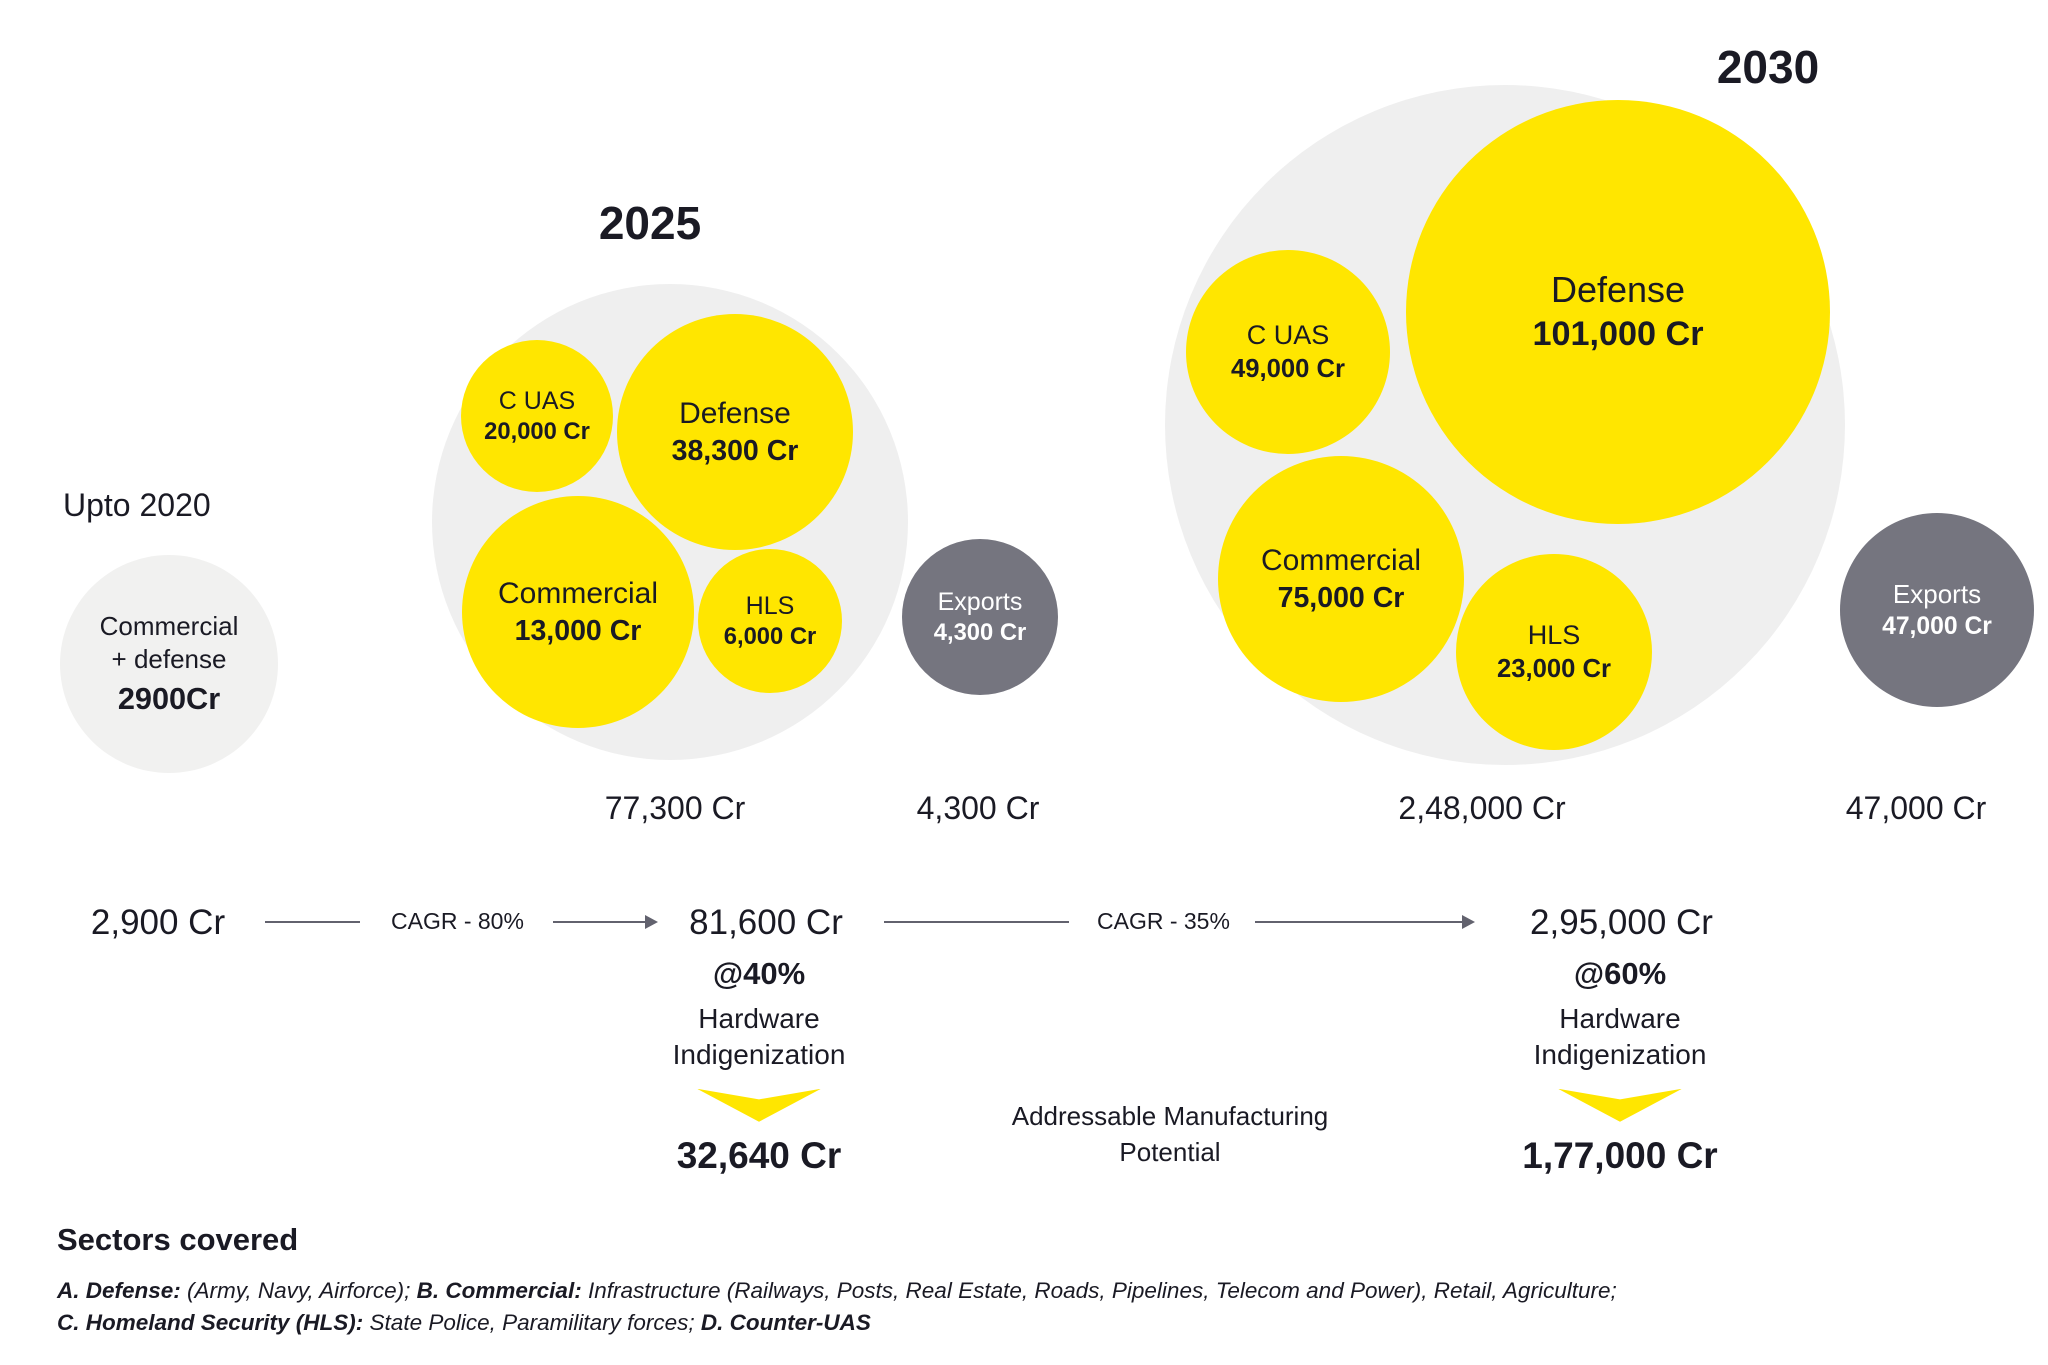  I want to click on exports-total-2030: 47,000 Cr, so click(1916, 808).